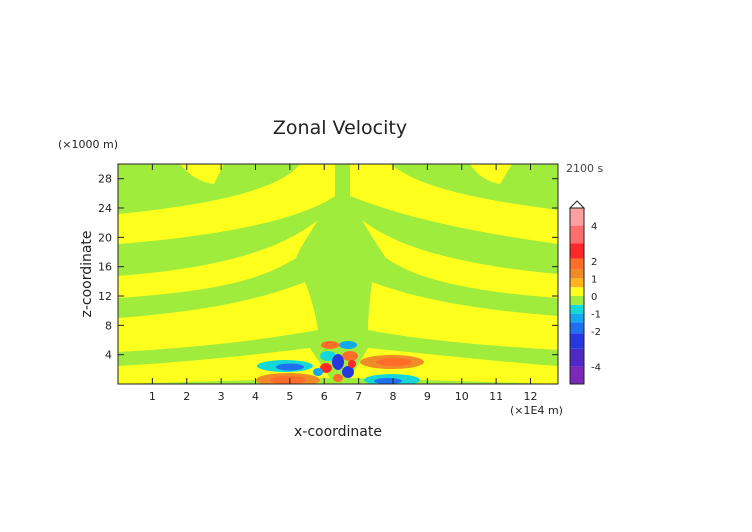  Describe the element at coordinates (105, 267) in the screenshot. I see `y-tick-label: 16` at that location.